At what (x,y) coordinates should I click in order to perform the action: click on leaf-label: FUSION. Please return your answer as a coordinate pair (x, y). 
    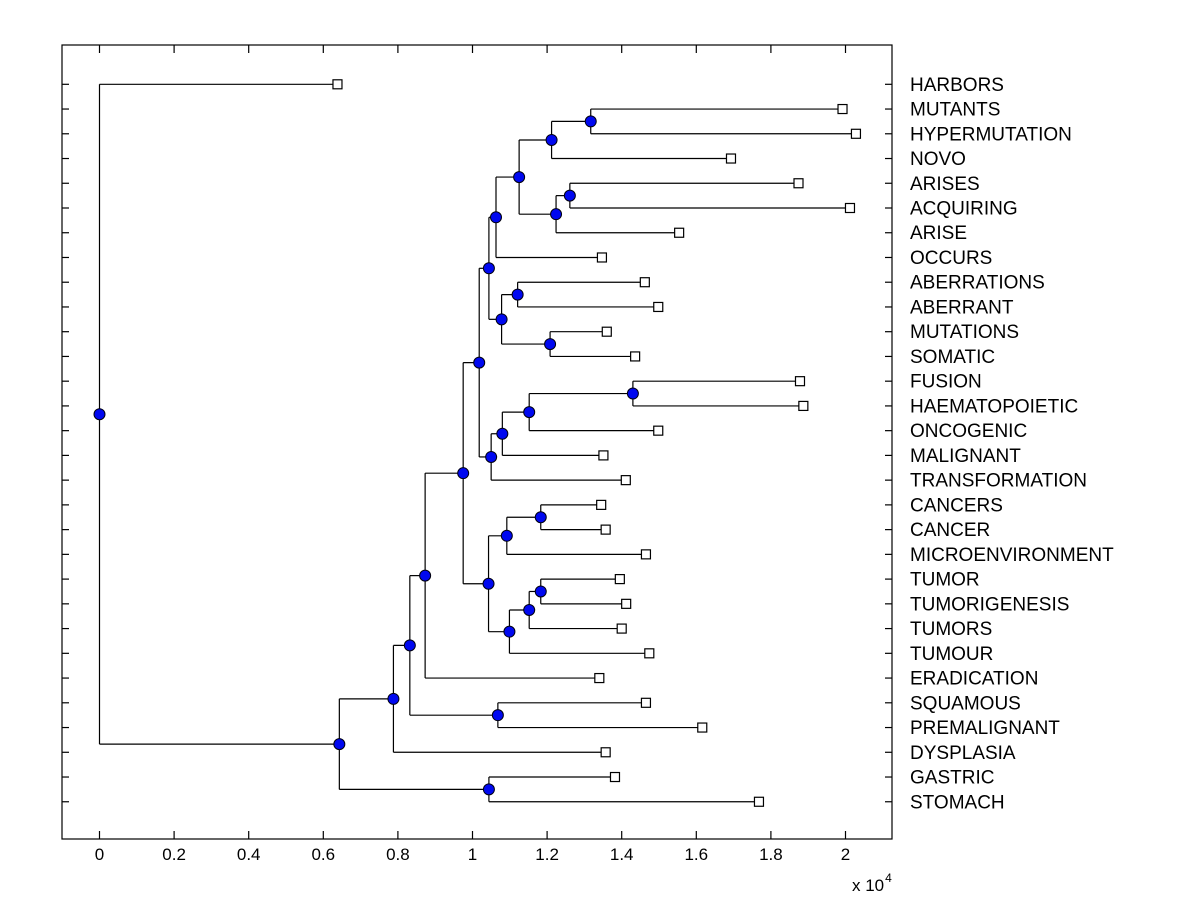
    Looking at the image, I should click on (946, 382).